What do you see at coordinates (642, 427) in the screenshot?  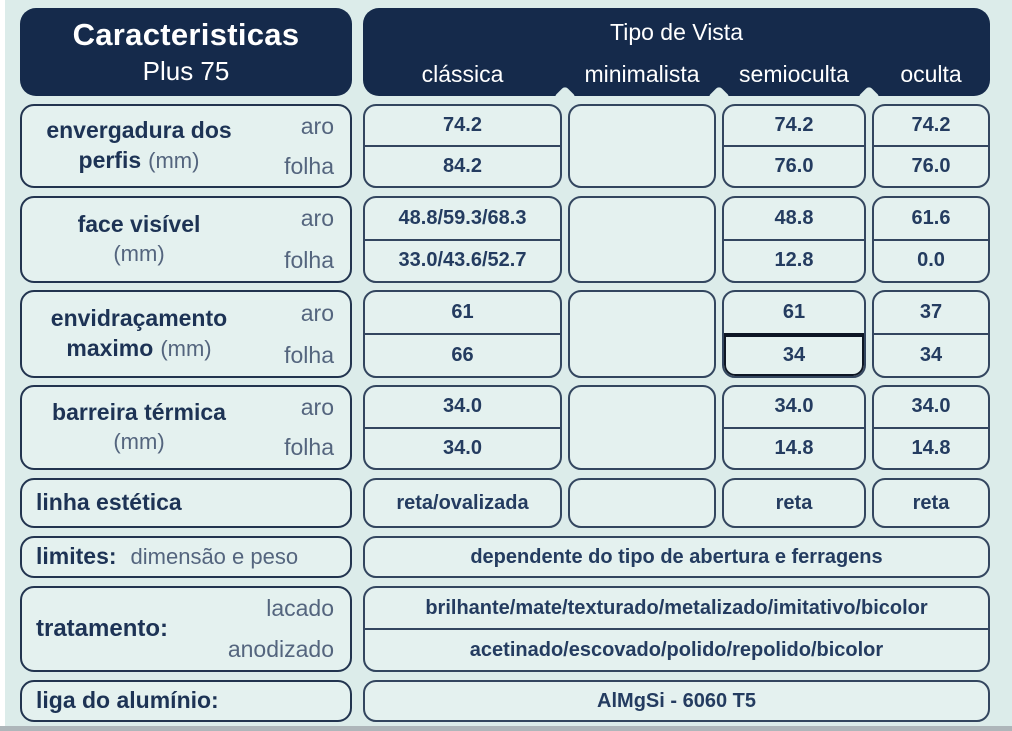 I see `cell-barreira-minimalista` at bounding box center [642, 427].